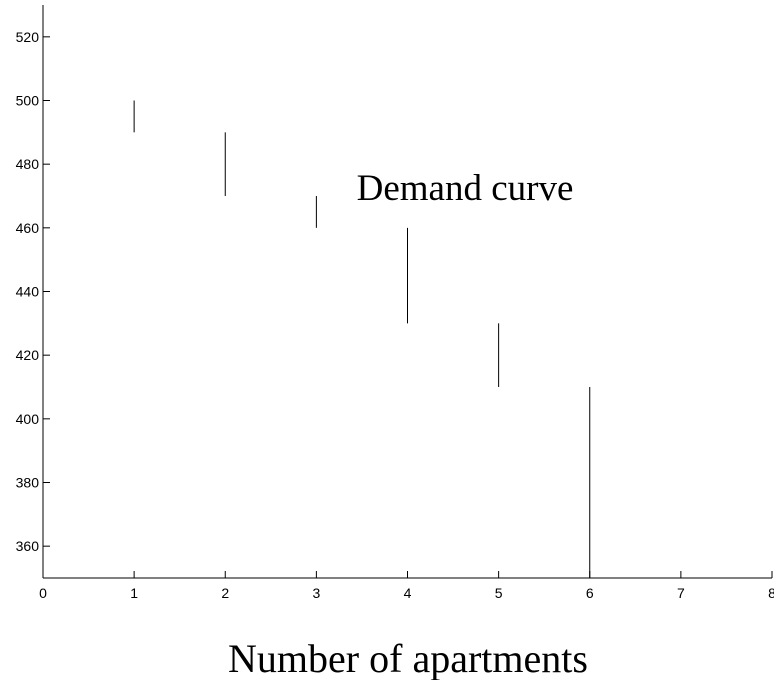 This screenshot has width=774, height=680. What do you see at coordinates (225, 593) in the screenshot?
I see `x-tick-label: 2` at bounding box center [225, 593].